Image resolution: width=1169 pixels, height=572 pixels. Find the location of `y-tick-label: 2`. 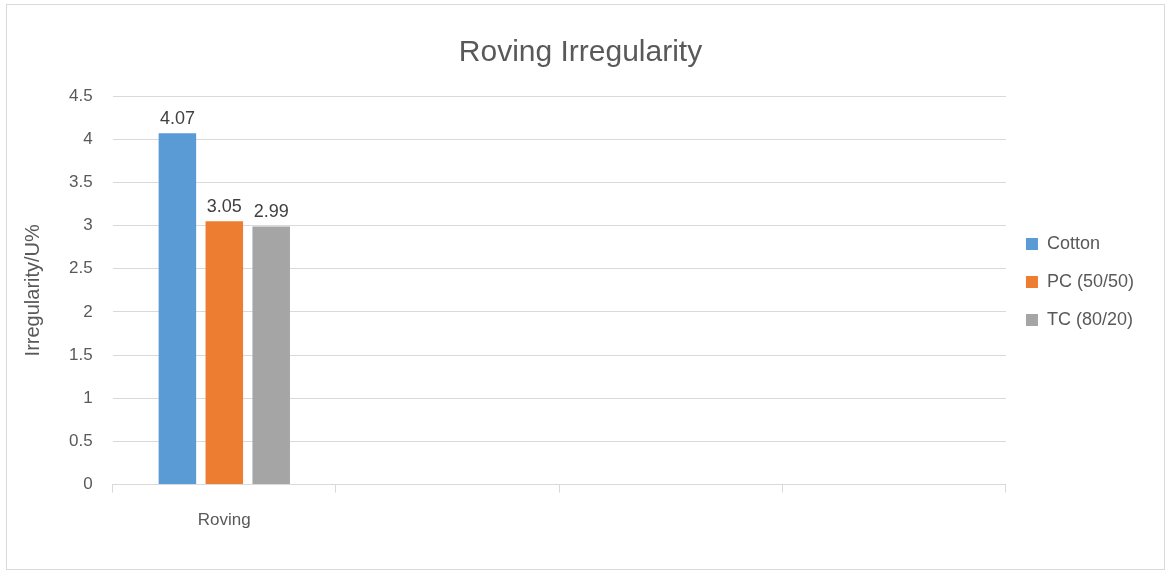

y-tick-label: 2 is located at coordinates (88, 311).